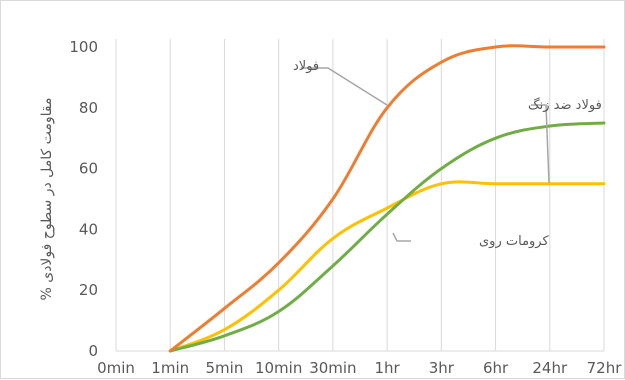 The image size is (625, 380). I want to click on series-label: فولاد ضد زنگ, so click(565, 105).